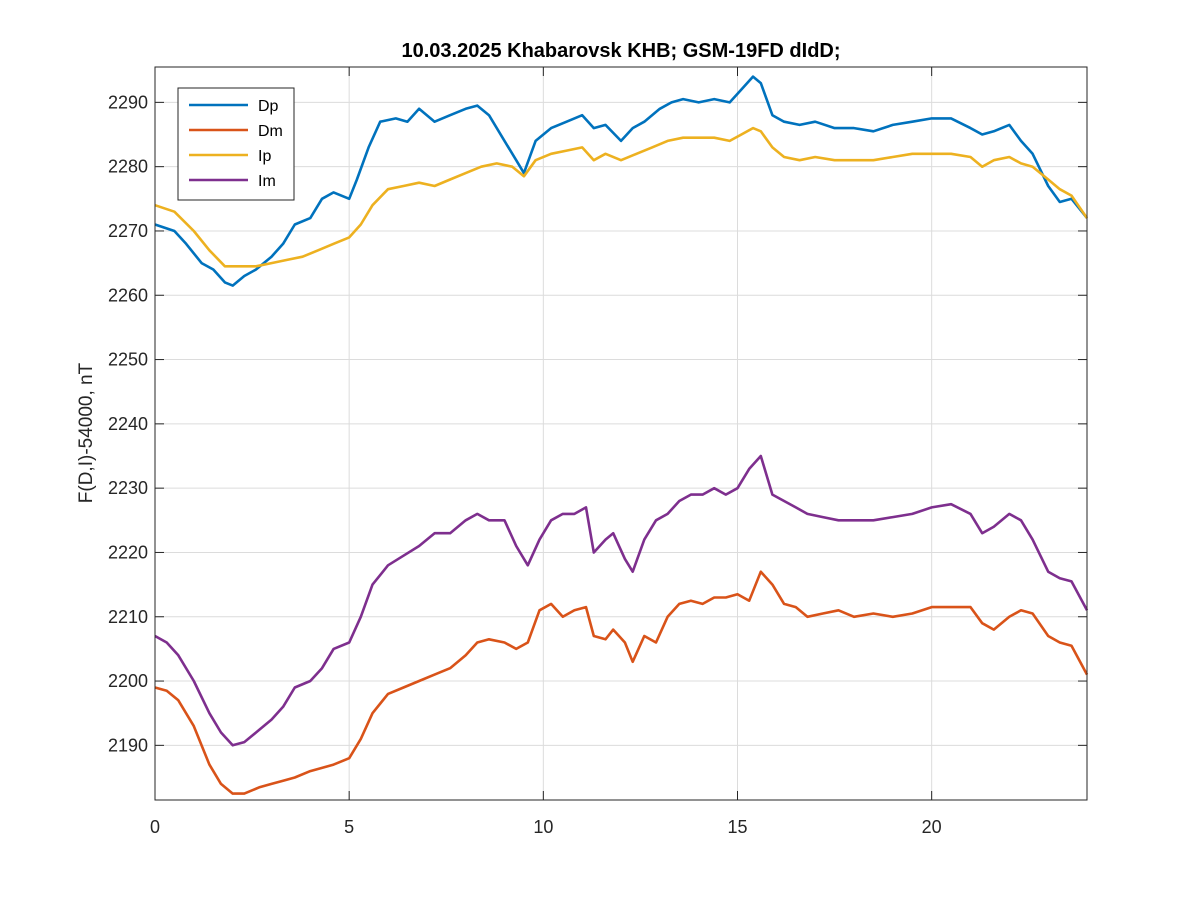 The width and height of the screenshot is (1200, 900). What do you see at coordinates (128, 424) in the screenshot?
I see `y-tick-label: 2240` at bounding box center [128, 424].